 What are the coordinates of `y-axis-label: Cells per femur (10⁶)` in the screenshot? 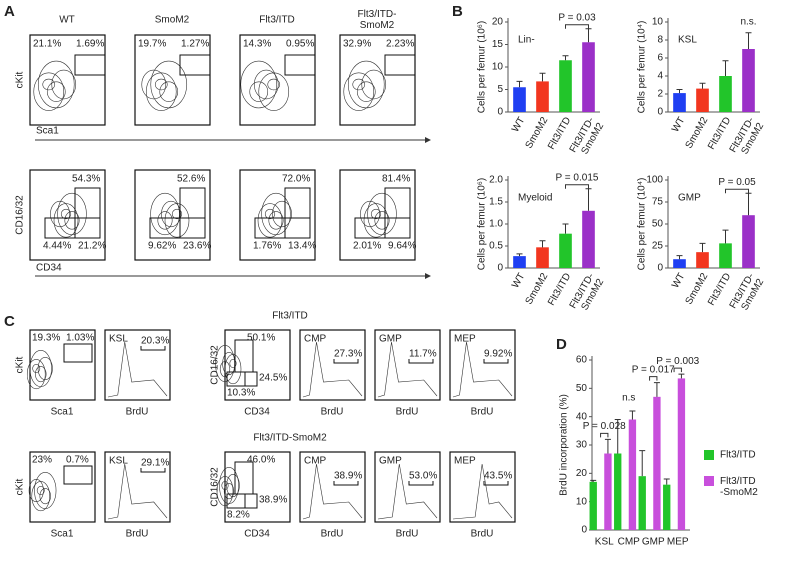 It's located at (482, 67).